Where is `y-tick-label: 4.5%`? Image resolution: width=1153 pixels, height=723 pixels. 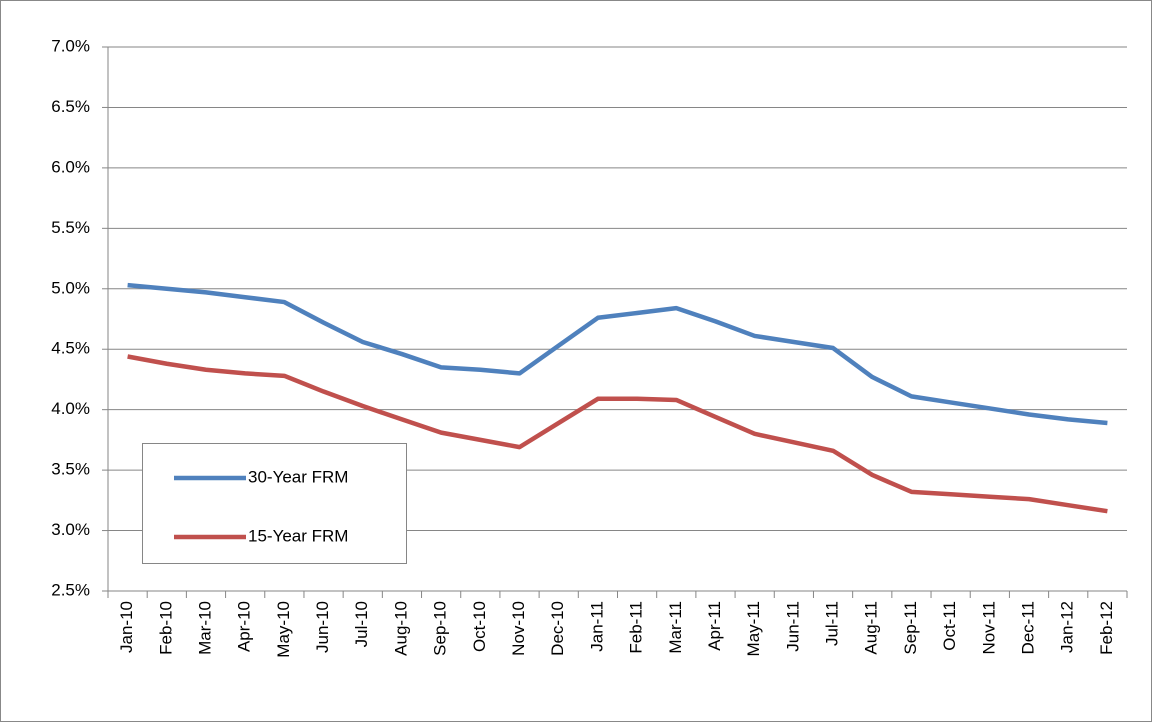 y-tick-label: 4.5% is located at coordinates (70, 348).